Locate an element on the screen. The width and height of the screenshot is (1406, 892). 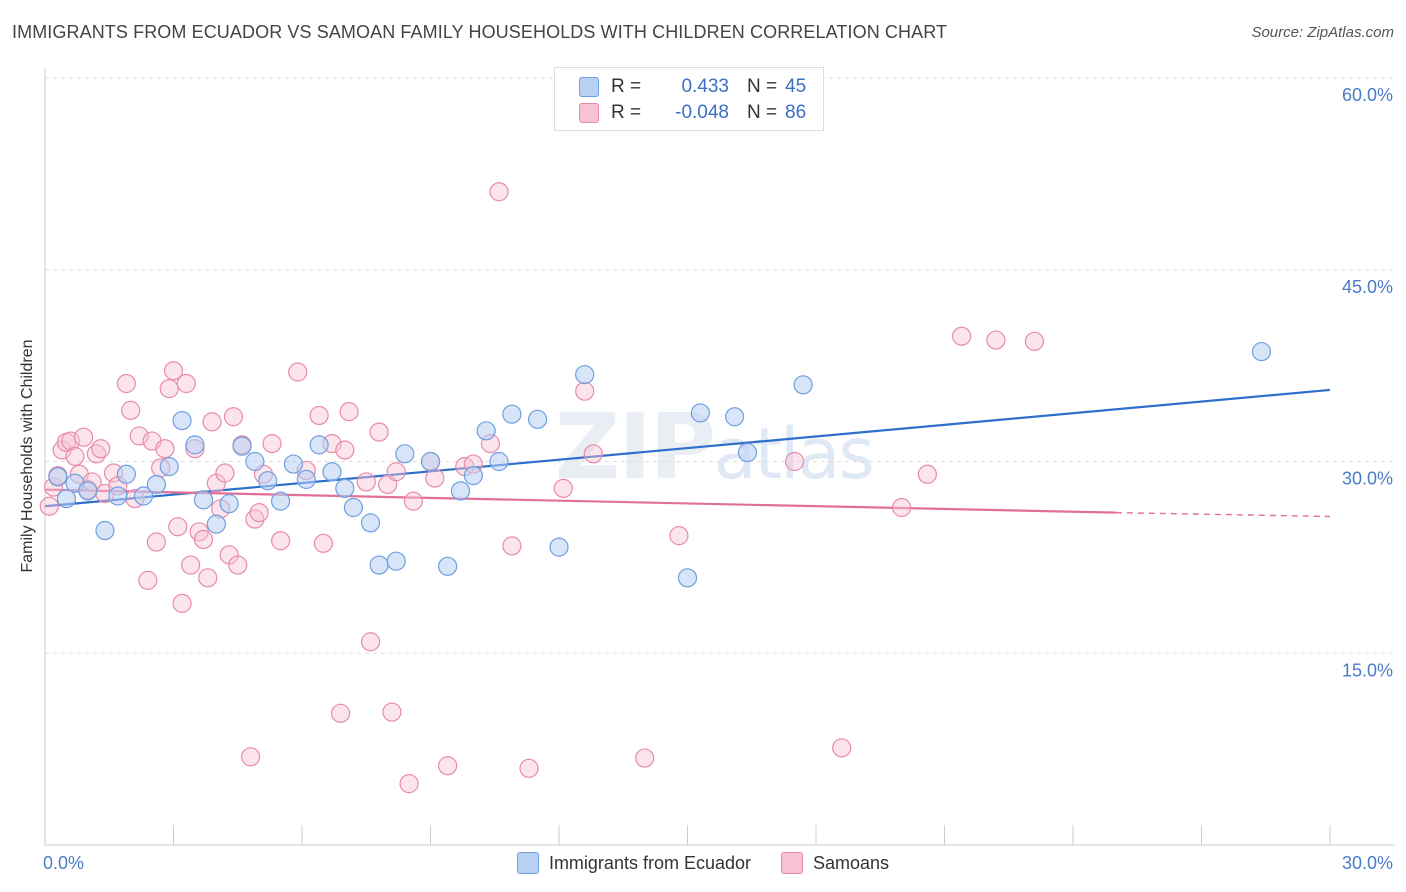
legend-item-samoans: Samoans is located at coordinates (835, 863).